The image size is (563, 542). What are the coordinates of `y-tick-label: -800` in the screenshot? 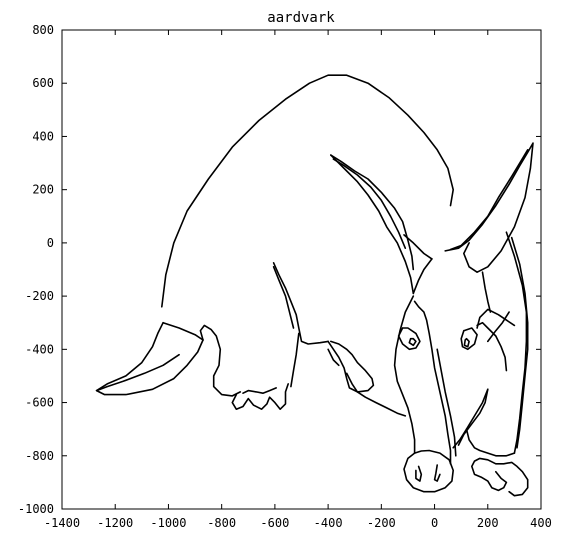 It's located at (39, 456).